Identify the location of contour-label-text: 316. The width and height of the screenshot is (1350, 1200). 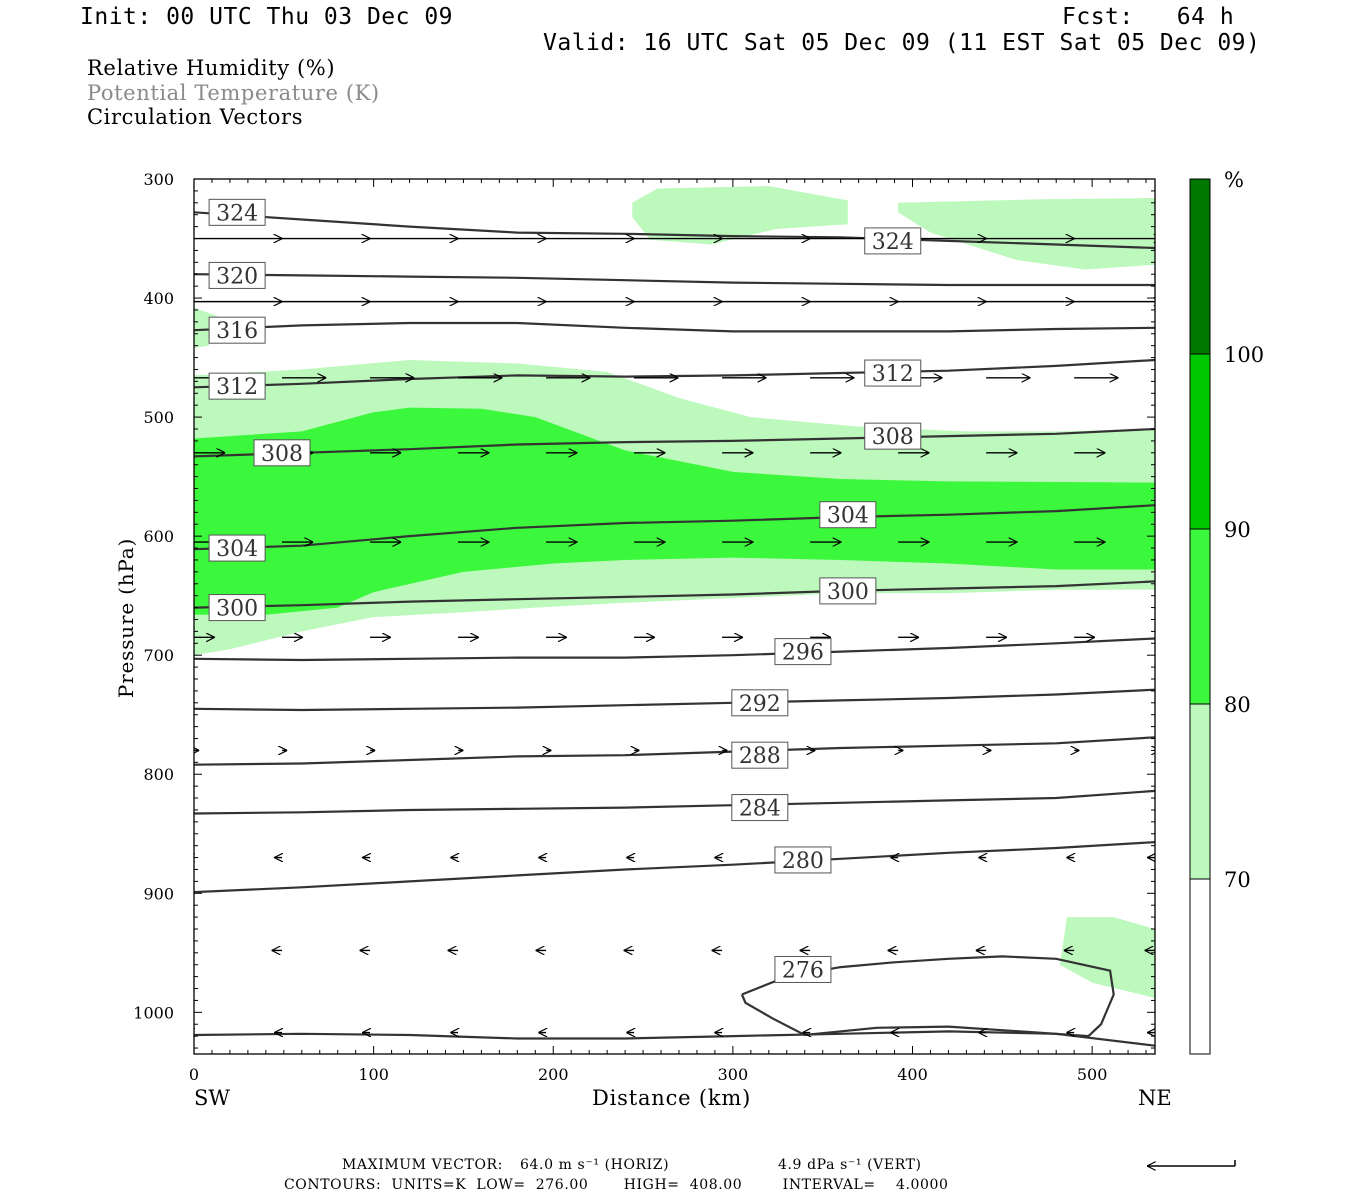
(237, 331).